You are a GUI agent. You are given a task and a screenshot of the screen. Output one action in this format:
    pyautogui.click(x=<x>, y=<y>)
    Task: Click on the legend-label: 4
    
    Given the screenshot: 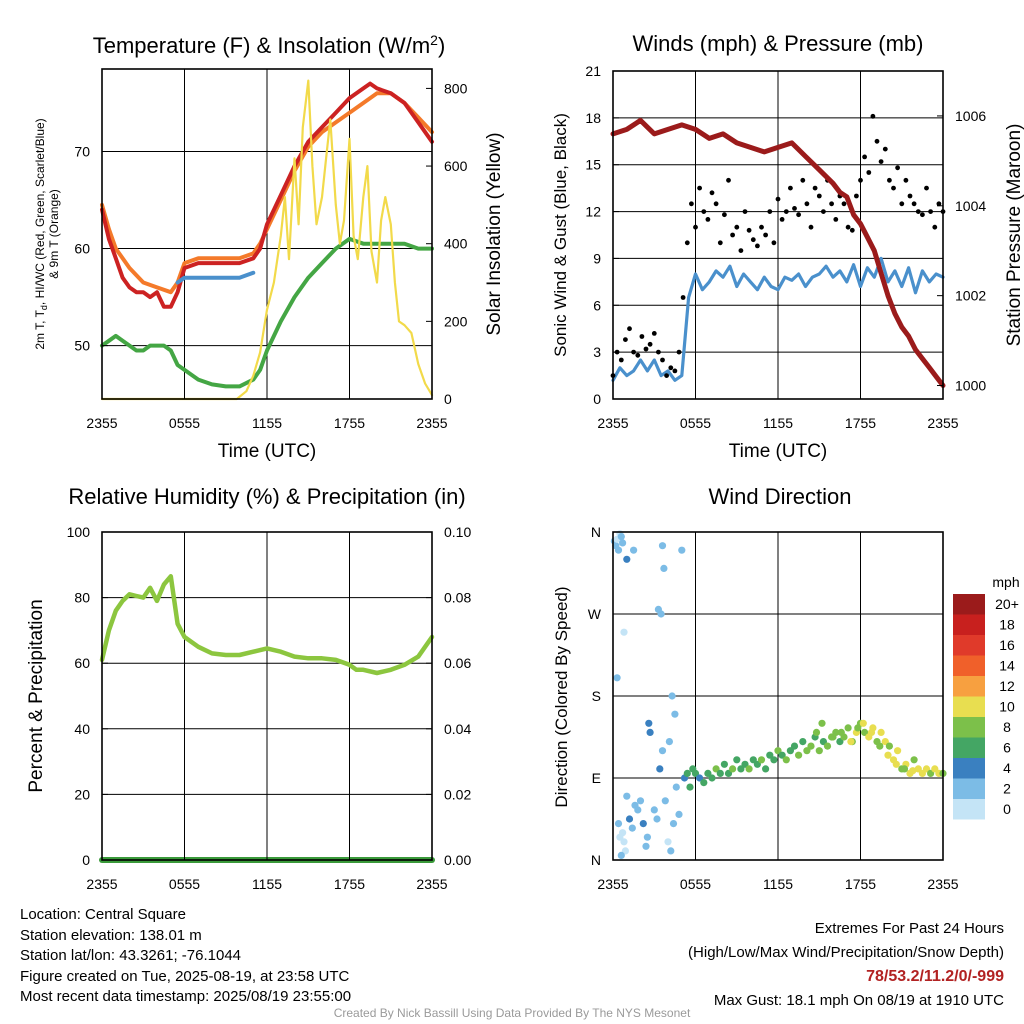 What is the action you would take?
    pyautogui.click(x=1007, y=768)
    